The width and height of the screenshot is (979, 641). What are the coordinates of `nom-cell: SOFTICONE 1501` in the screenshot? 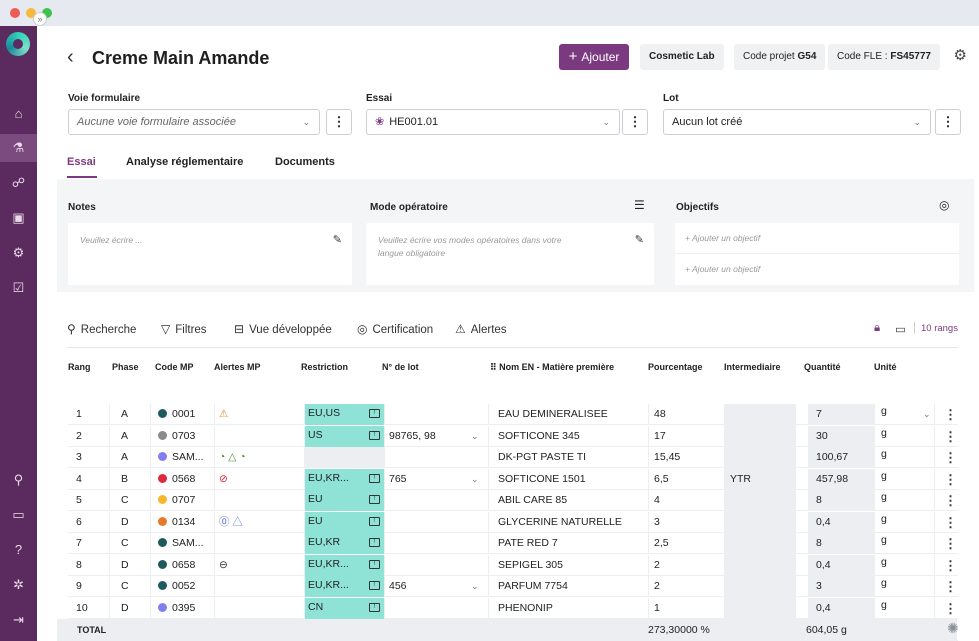 It's located at (542, 478).